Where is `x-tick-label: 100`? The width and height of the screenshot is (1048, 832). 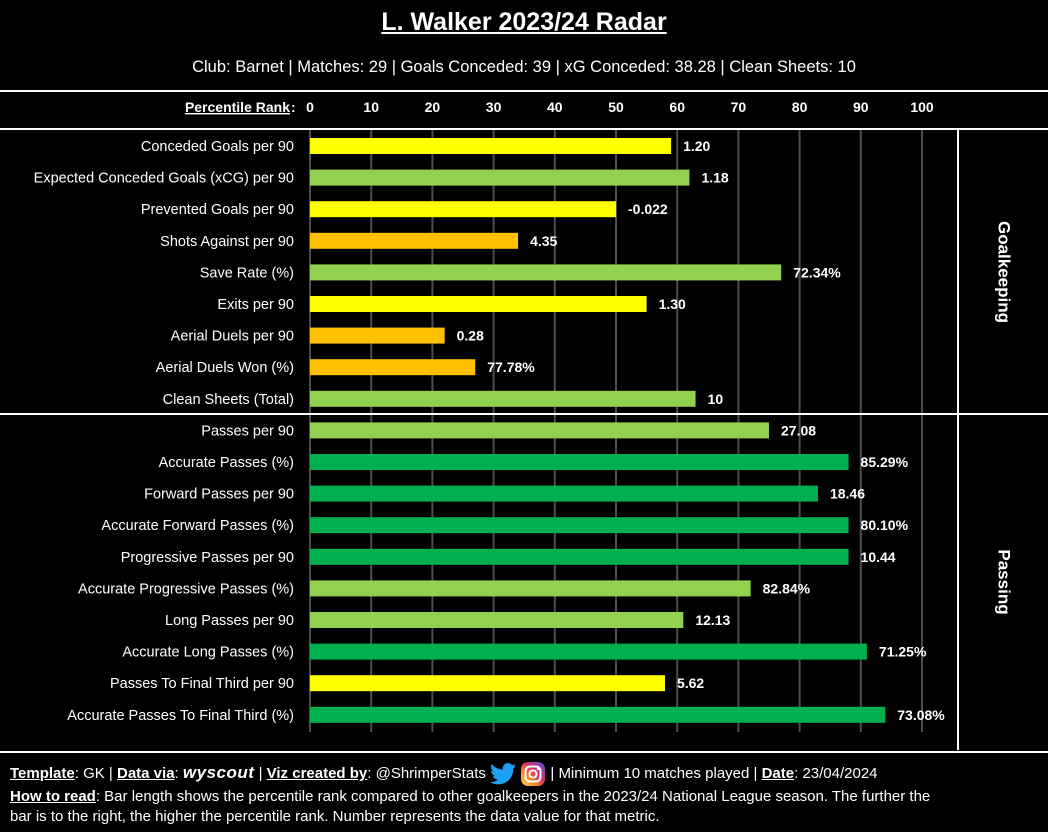 x-tick-label: 100 is located at coordinates (922, 107).